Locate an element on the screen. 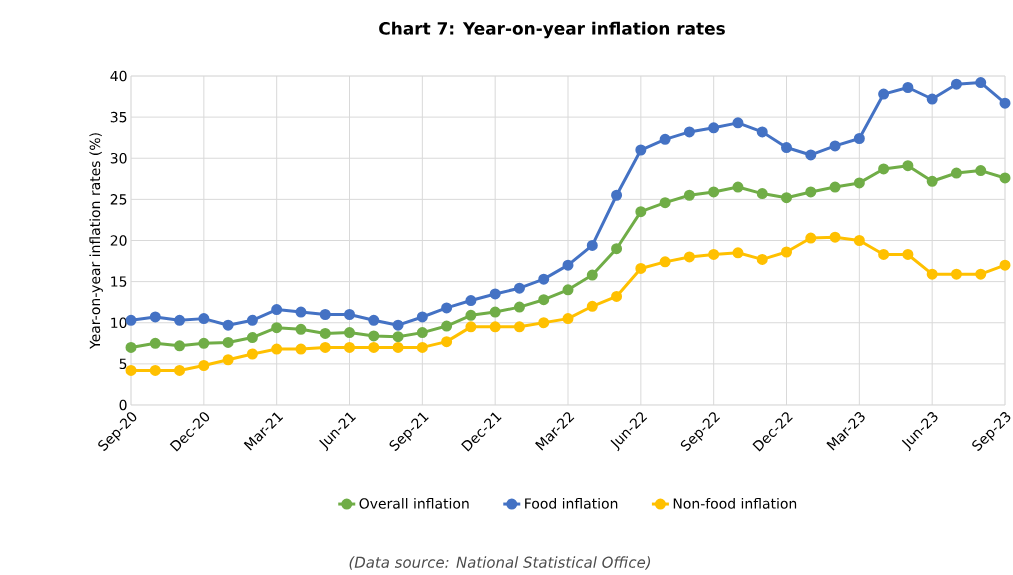  chart-title: Chart 7: Year-on-year inflation rates is located at coordinates (552, 30).